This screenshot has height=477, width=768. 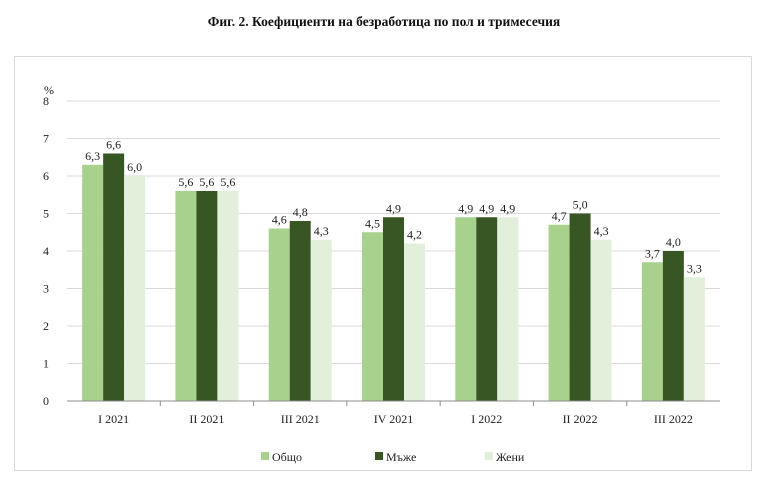 What do you see at coordinates (113, 145) in the screenshot?
I see `data-label: 6,6` at bounding box center [113, 145].